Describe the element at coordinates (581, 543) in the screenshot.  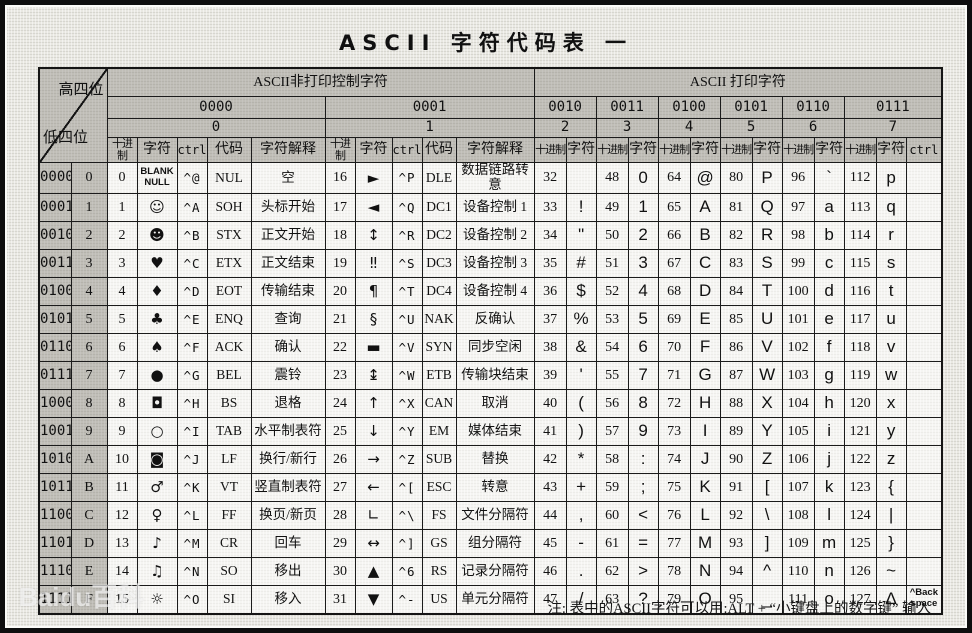
I see `table-cell-g2-char: -` at that location.